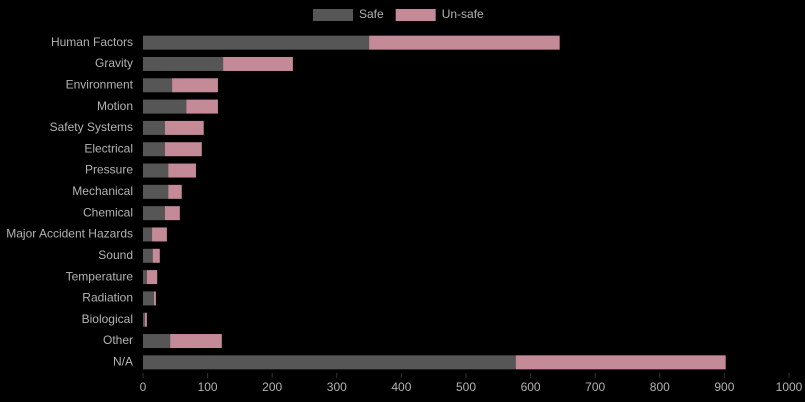 The height and width of the screenshot is (402, 805). What do you see at coordinates (107, 298) in the screenshot?
I see `y-tick-label: Radiation` at bounding box center [107, 298].